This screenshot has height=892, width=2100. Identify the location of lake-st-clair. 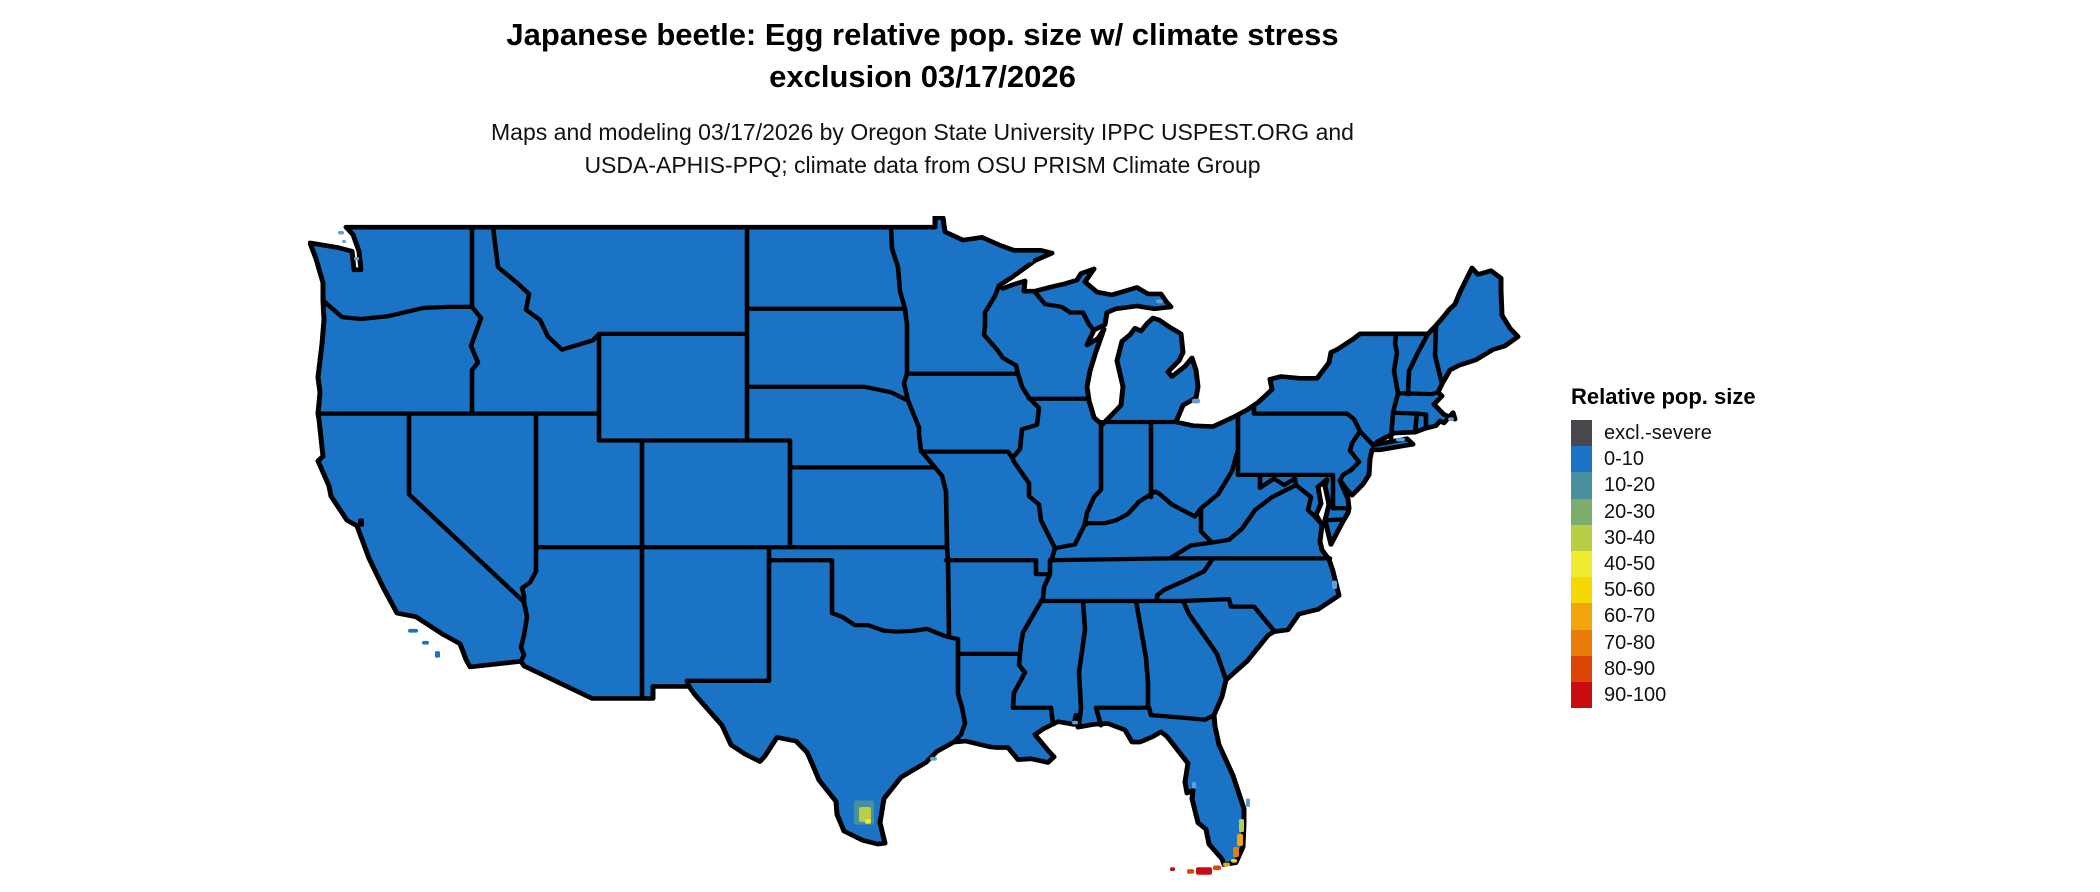
(1196, 401).